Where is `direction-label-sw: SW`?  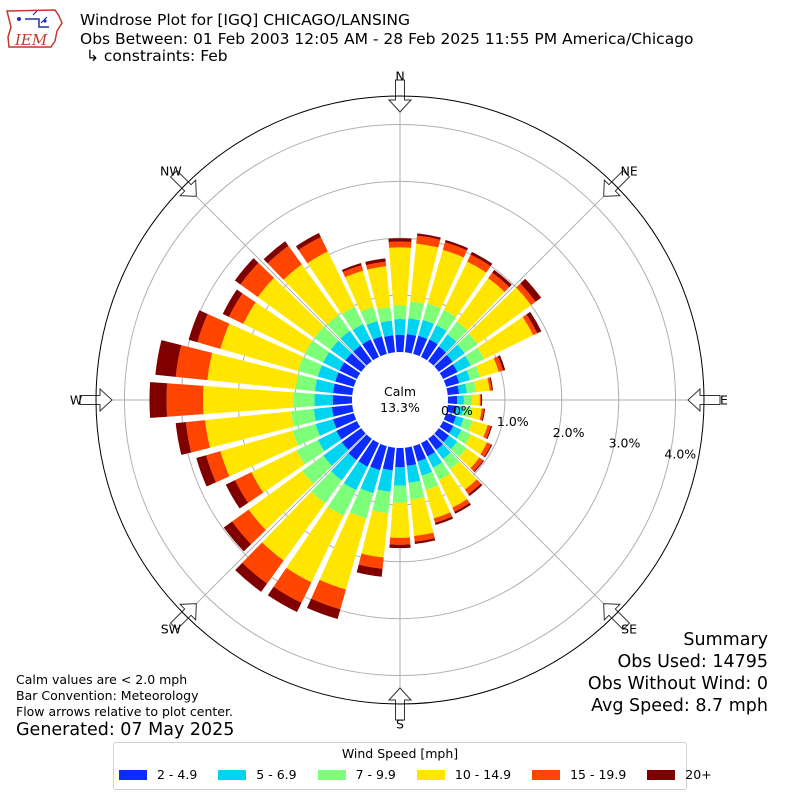
direction-label-sw: SW is located at coordinates (171, 629).